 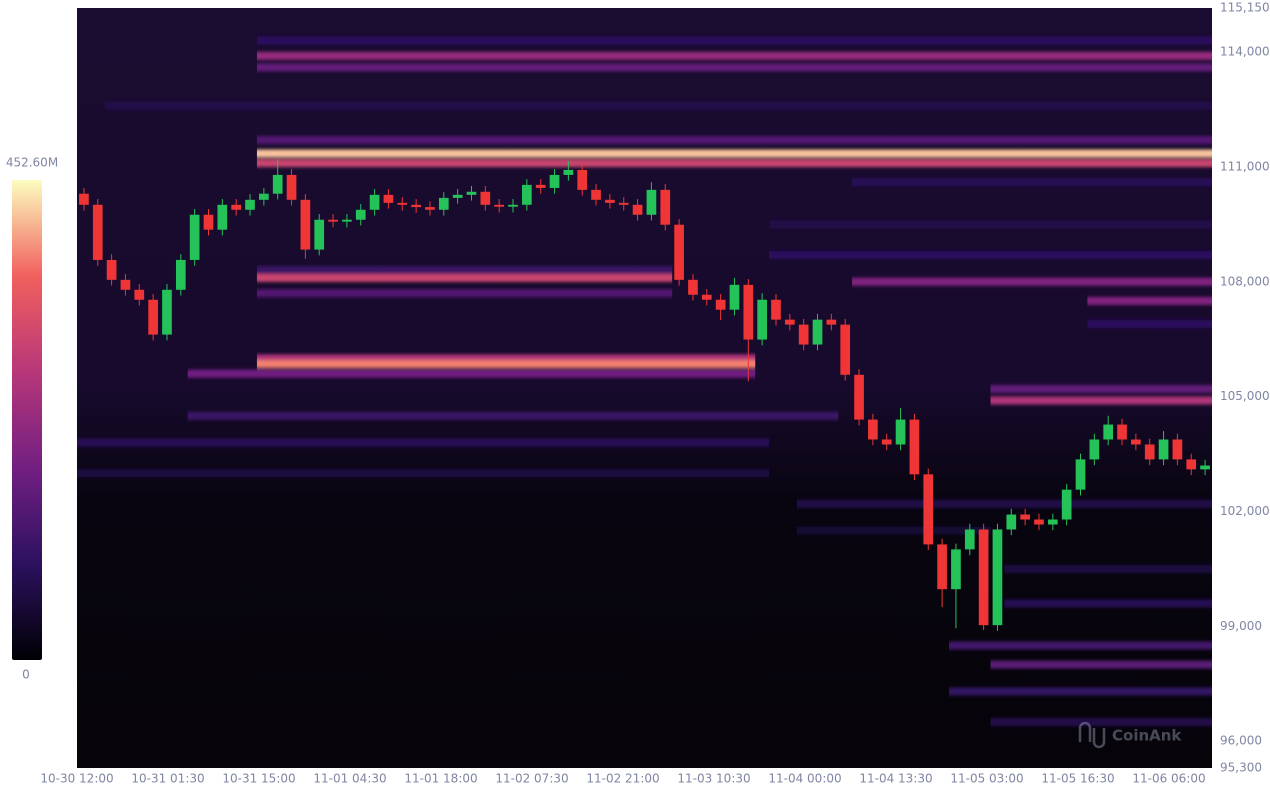 I want to click on x-tick-label: 10-30 12:00, so click(x=76, y=779).